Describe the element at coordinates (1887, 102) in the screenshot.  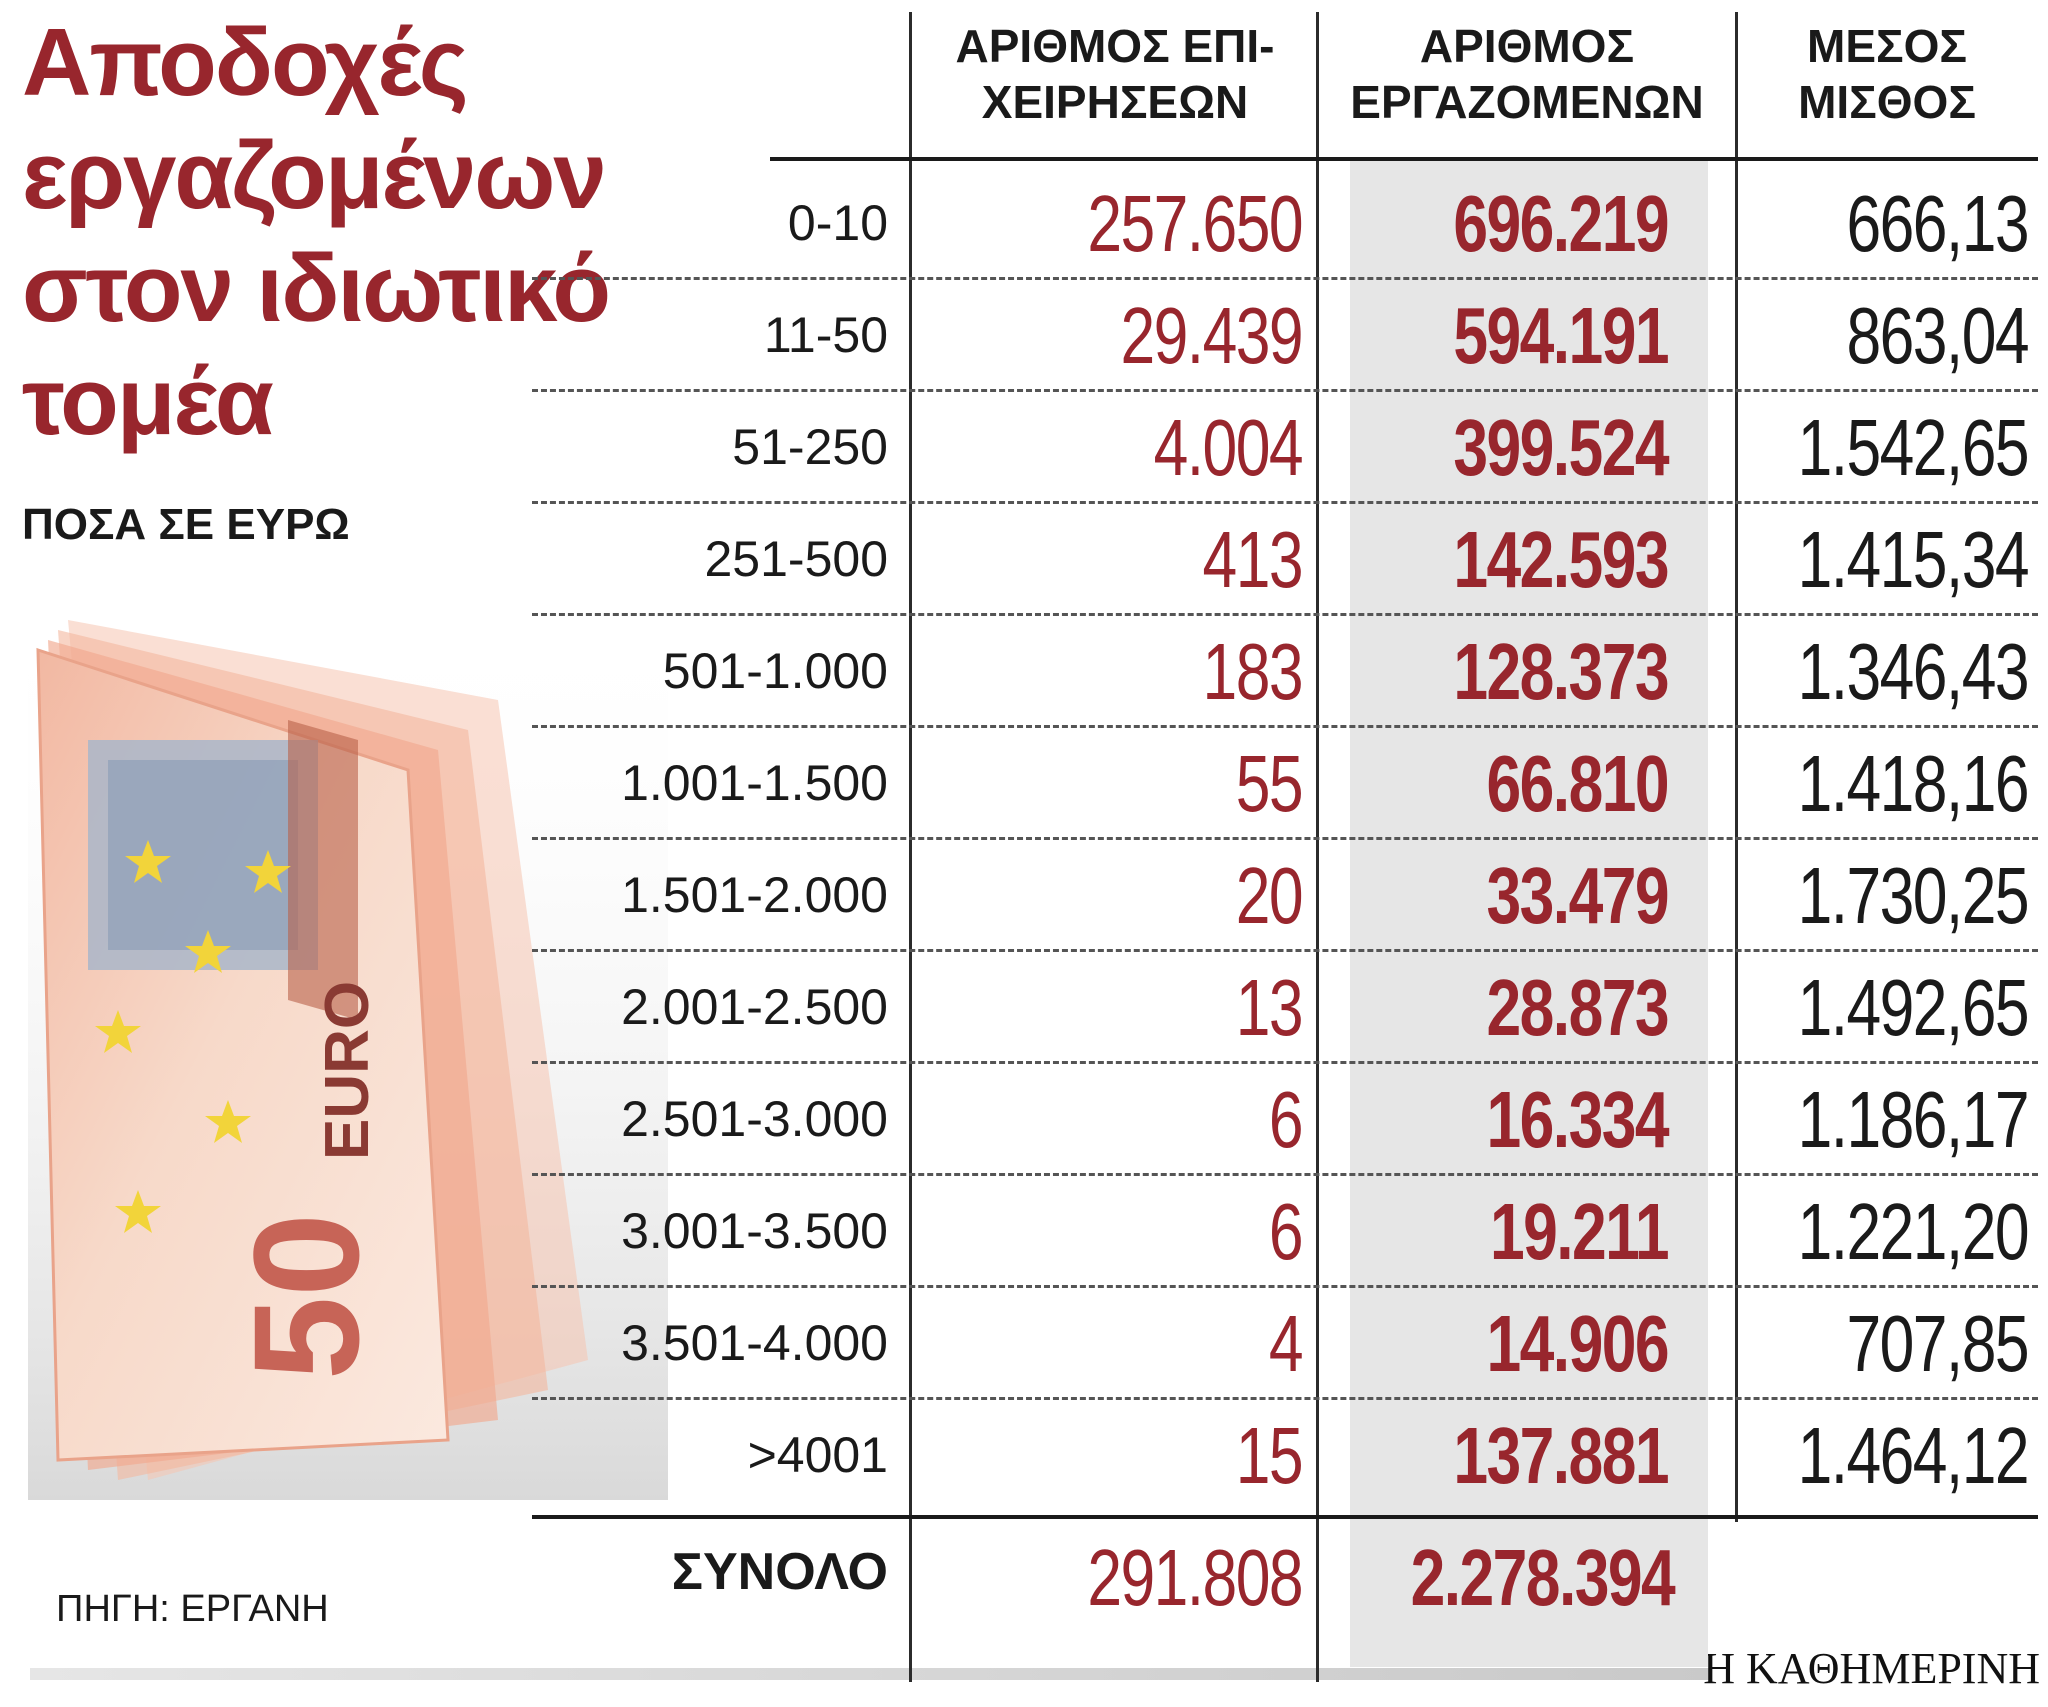
I see `column-header-line: ΜΙΣΘΟΣ` at that location.